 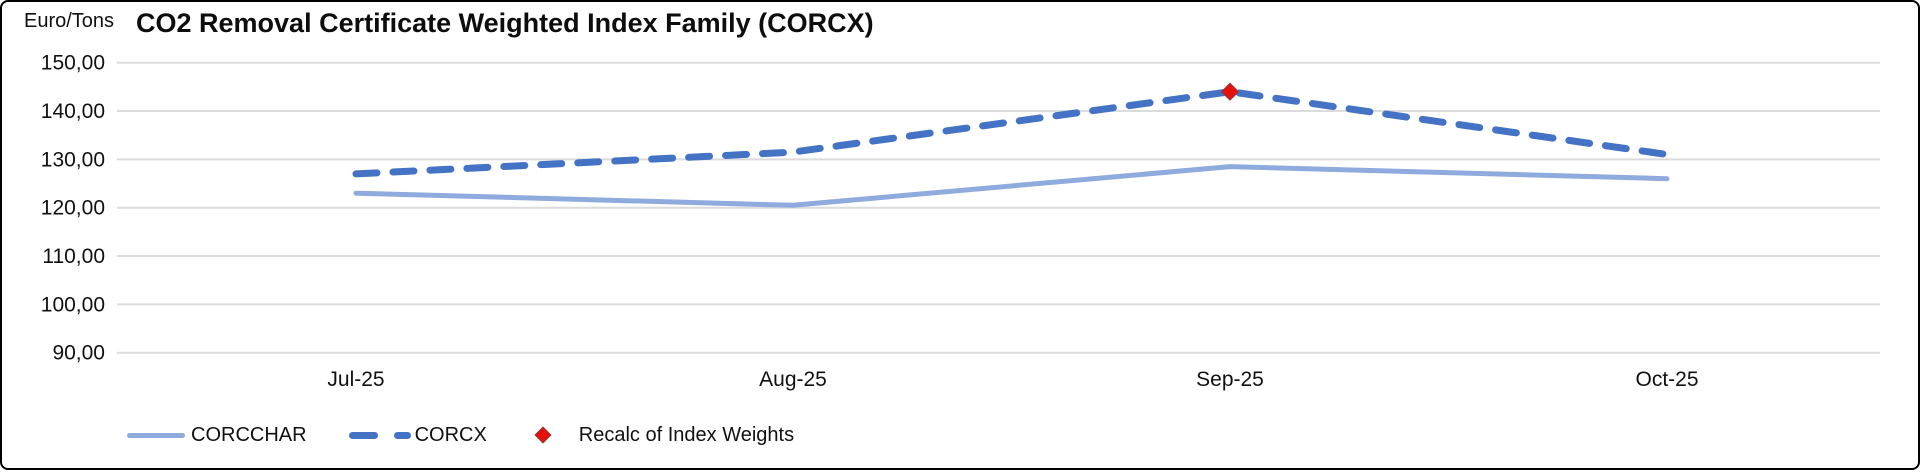 What do you see at coordinates (73, 159) in the screenshot?
I see `svg-text: 130,00` at bounding box center [73, 159].